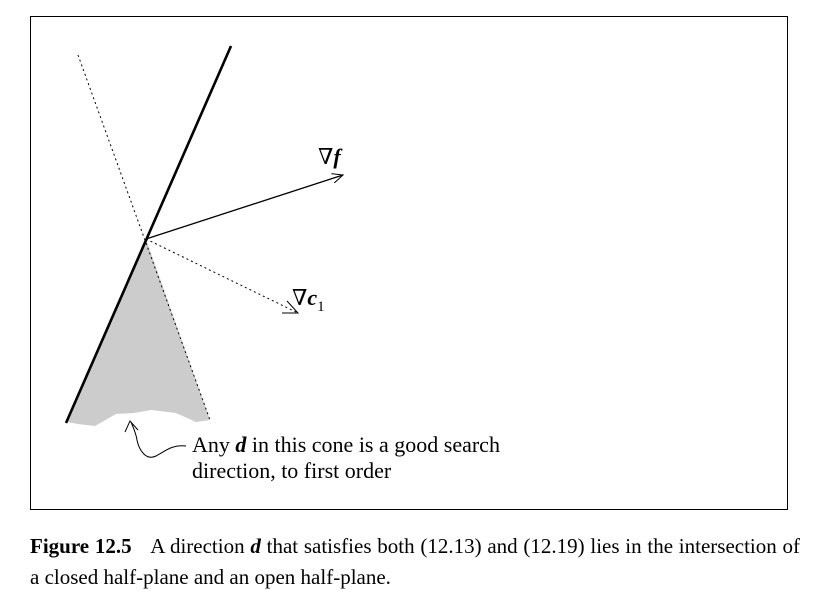 This screenshot has height=609, width=813. I want to click on caption-text-before: A direction, so click(197, 546).